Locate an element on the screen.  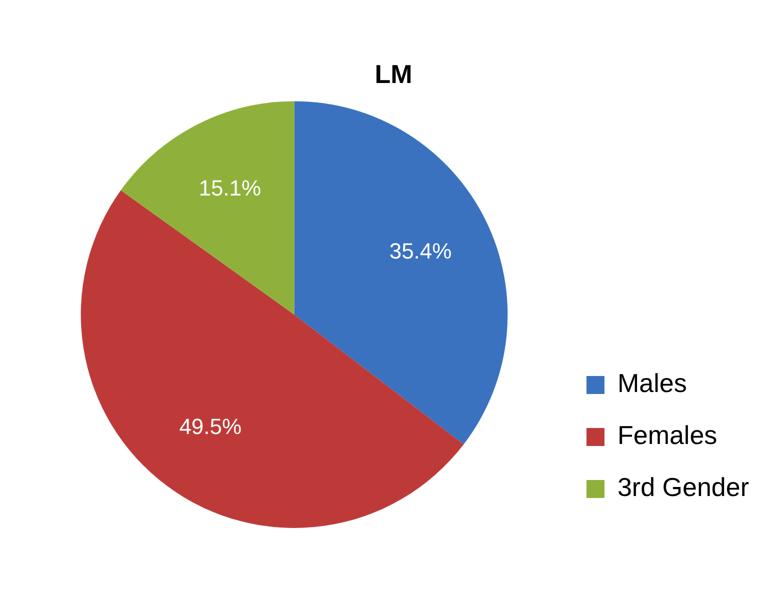
legend-label: Females is located at coordinates (667, 435).